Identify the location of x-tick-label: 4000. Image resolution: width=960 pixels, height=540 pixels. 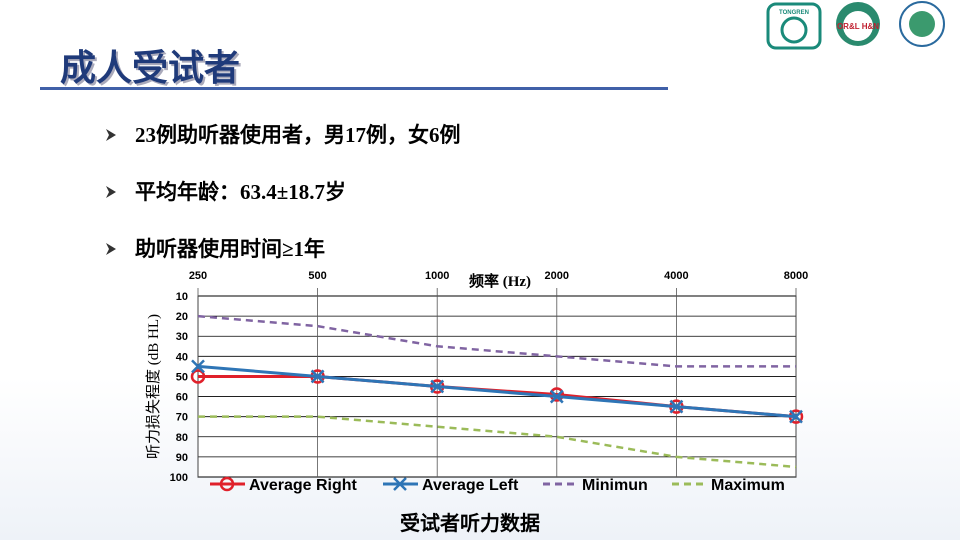
(676, 276).